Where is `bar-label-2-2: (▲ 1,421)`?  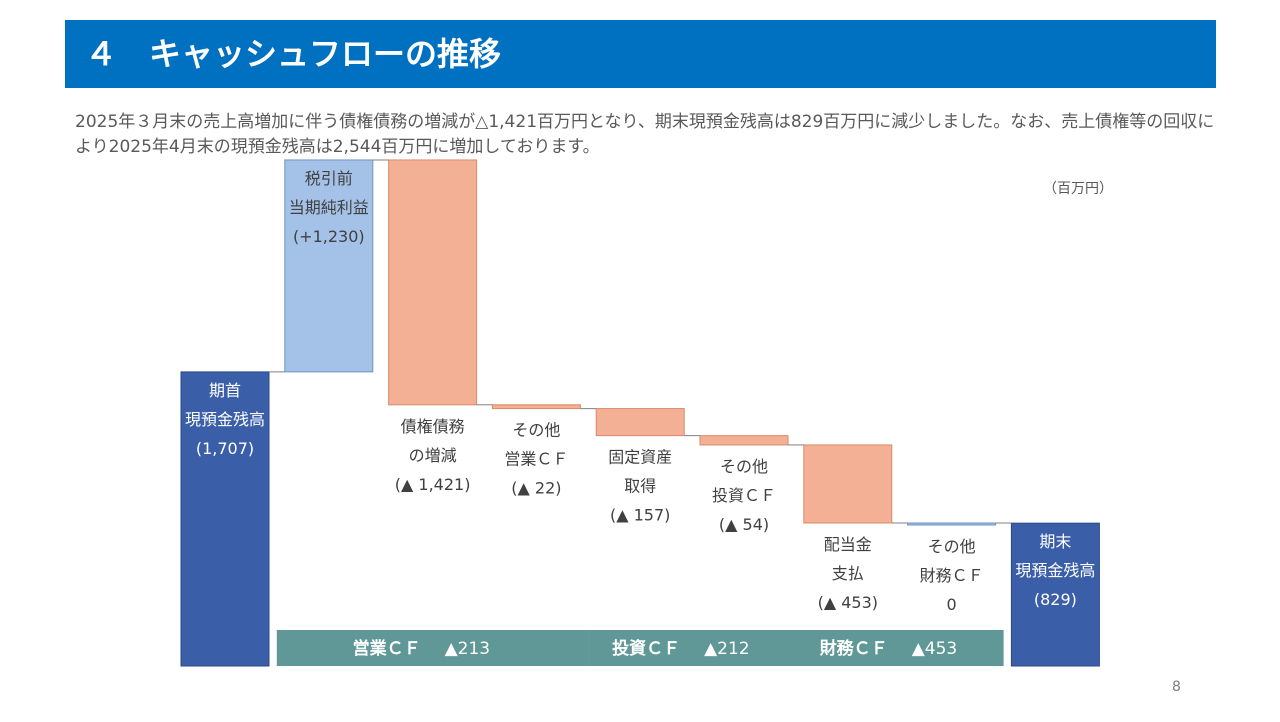
bar-label-2-2: (▲ 1,421) is located at coordinates (433, 484).